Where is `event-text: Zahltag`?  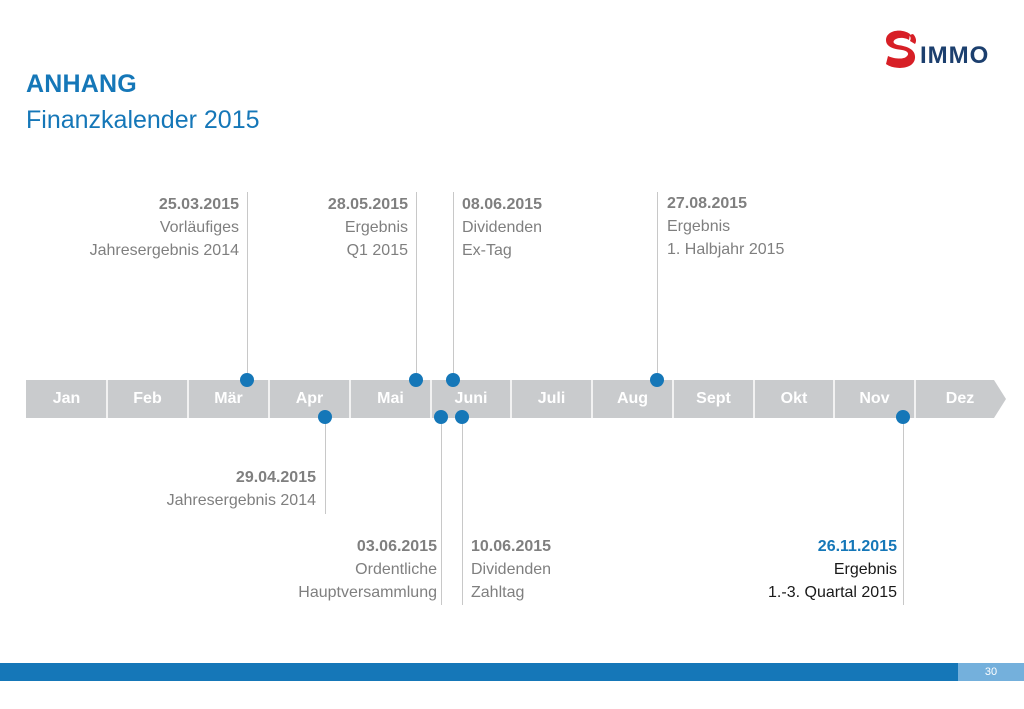 event-text: Zahltag is located at coordinates (498, 592).